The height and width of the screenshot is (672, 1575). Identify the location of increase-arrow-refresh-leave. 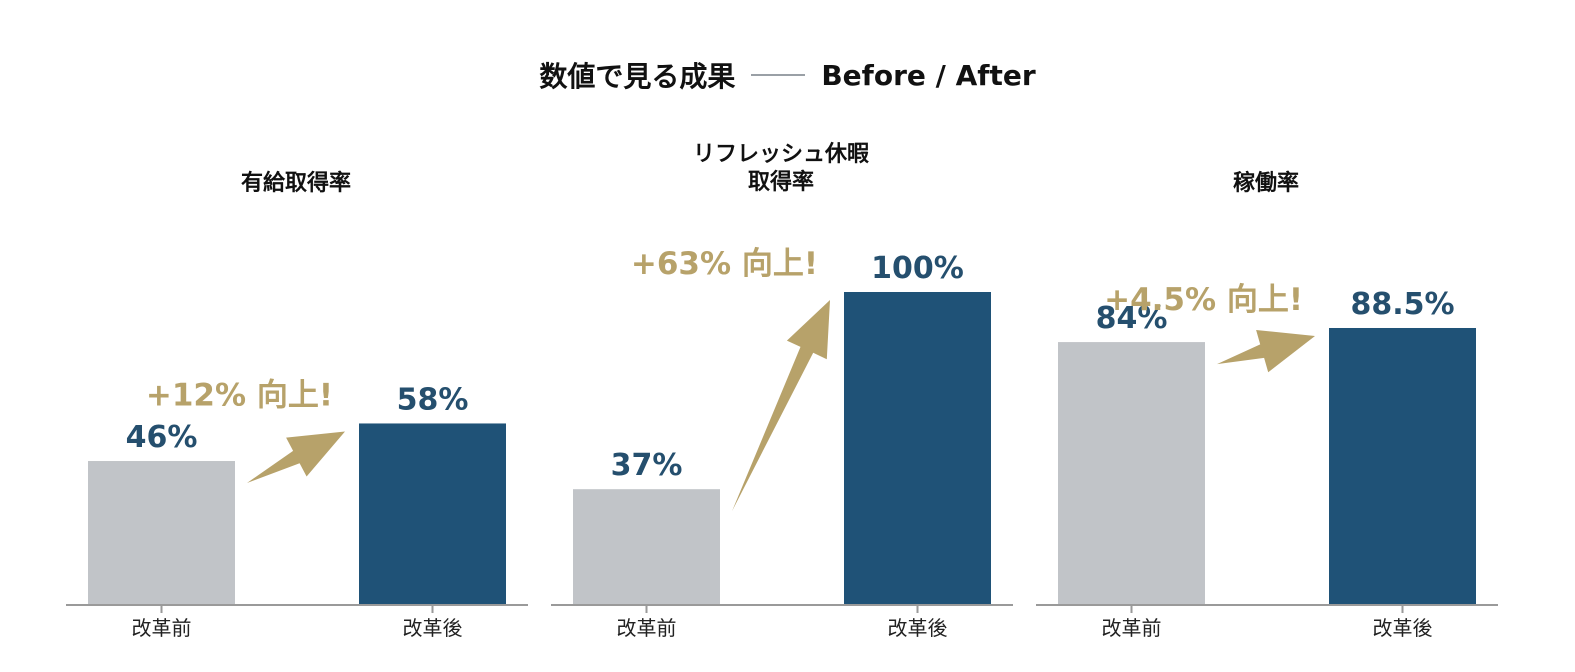
(781, 406).